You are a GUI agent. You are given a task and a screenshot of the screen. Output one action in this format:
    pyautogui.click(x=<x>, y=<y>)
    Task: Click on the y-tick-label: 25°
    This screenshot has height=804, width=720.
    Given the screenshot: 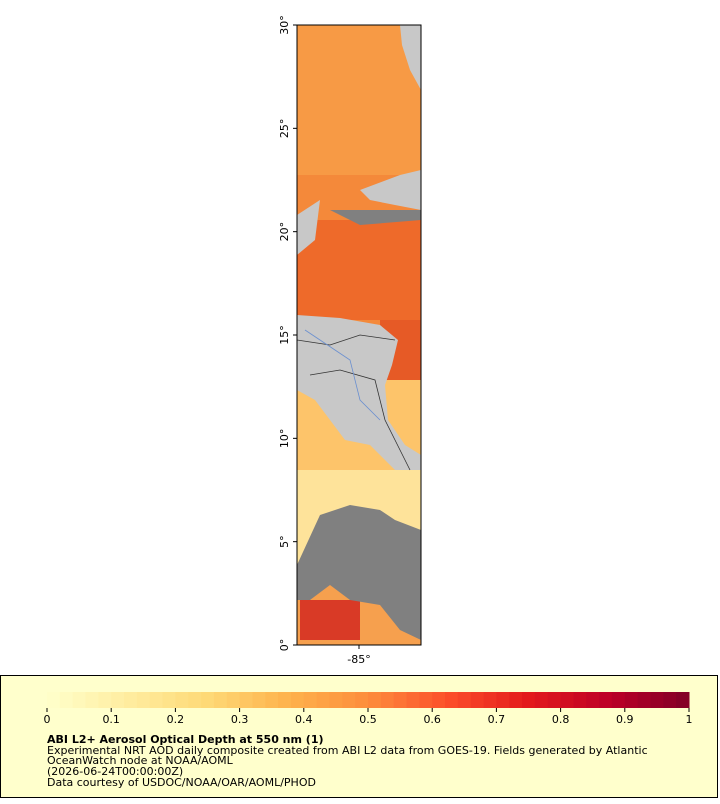 What is the action you would take?
    pyautogui.click(x=284, y=129)
    